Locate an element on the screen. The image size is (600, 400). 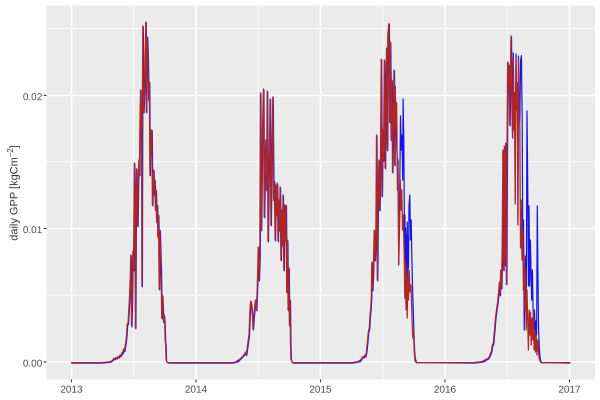
svg-text: 2016 is located at coordinates (445, 390).